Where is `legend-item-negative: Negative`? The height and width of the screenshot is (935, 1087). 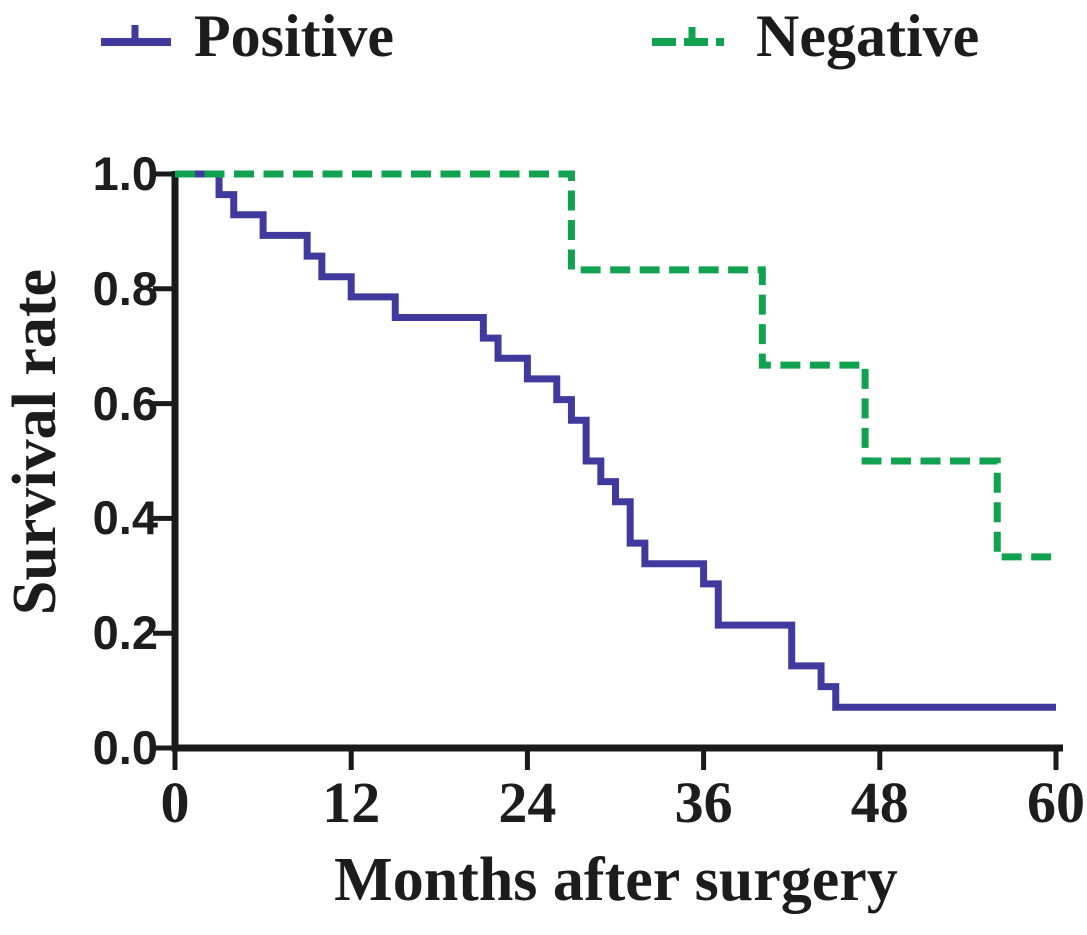 legend-item-negative: Negative is located at coordinates (868, 40).